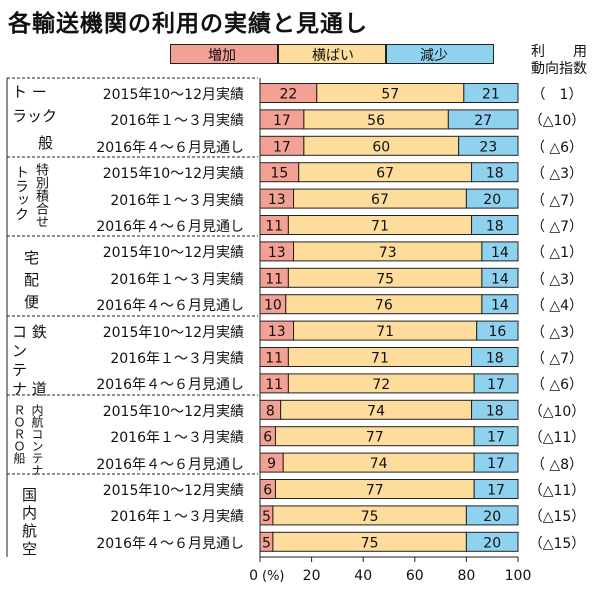 This screenshot has height=592, width=600. What do you see at coordinates (557, 253) in the screenshot?
I see `usage-index-value: （ △1）` at bounding box center [557, 253].